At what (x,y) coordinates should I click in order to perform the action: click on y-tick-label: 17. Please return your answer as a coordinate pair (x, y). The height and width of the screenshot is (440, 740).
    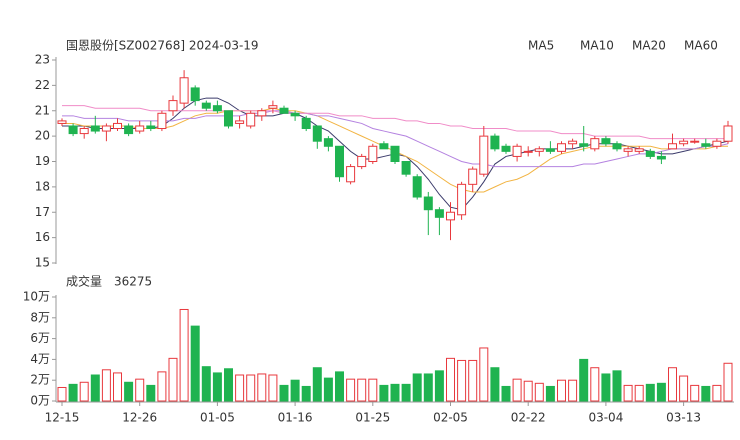
    Looking at the image, I should click on (42, 212).